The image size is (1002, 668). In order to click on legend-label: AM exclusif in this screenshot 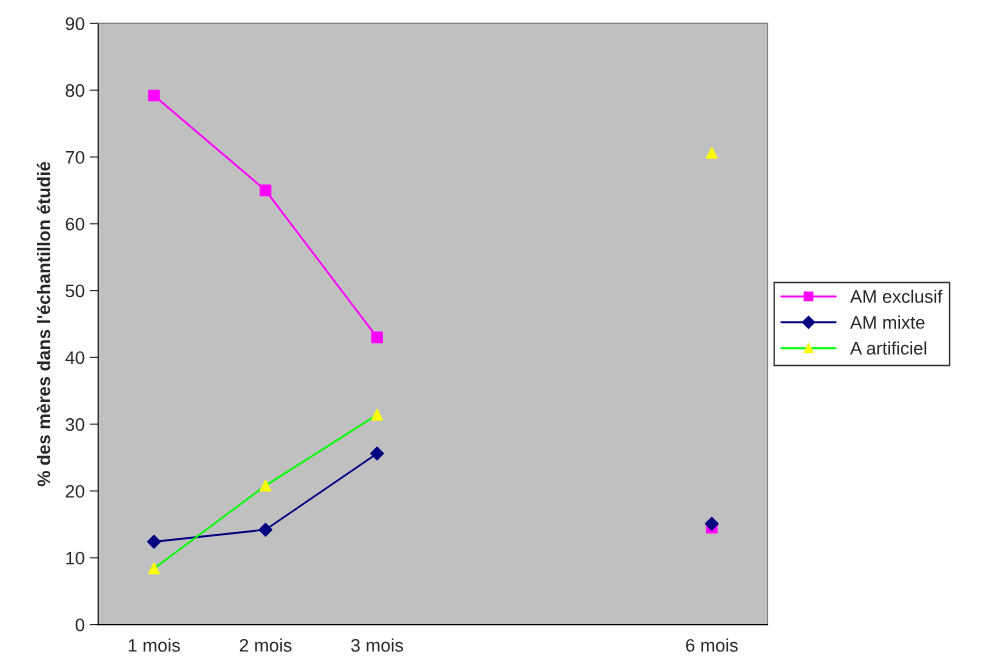, I will do `click(896, 296)`.